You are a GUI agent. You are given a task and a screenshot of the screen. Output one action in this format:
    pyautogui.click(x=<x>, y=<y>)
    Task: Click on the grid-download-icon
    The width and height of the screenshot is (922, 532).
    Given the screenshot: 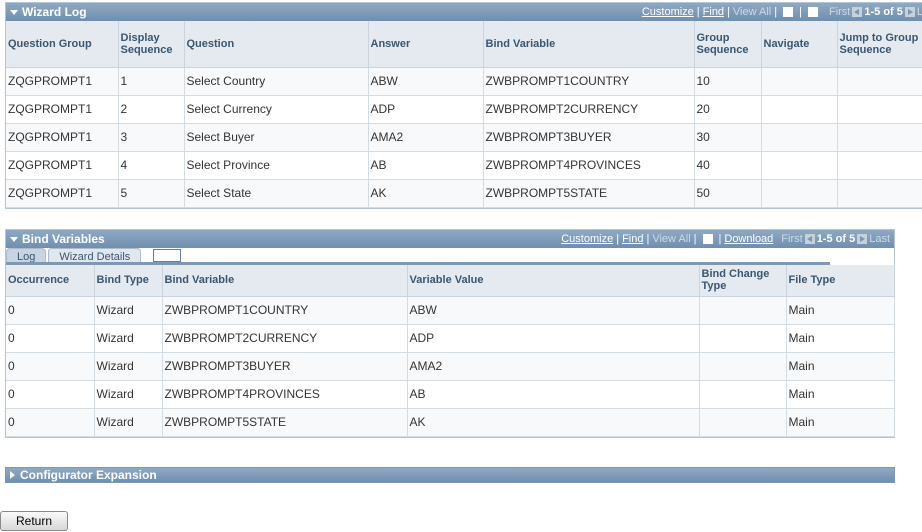 What is the action you would take?
    pyautogui.click(x=812, y=12)
    